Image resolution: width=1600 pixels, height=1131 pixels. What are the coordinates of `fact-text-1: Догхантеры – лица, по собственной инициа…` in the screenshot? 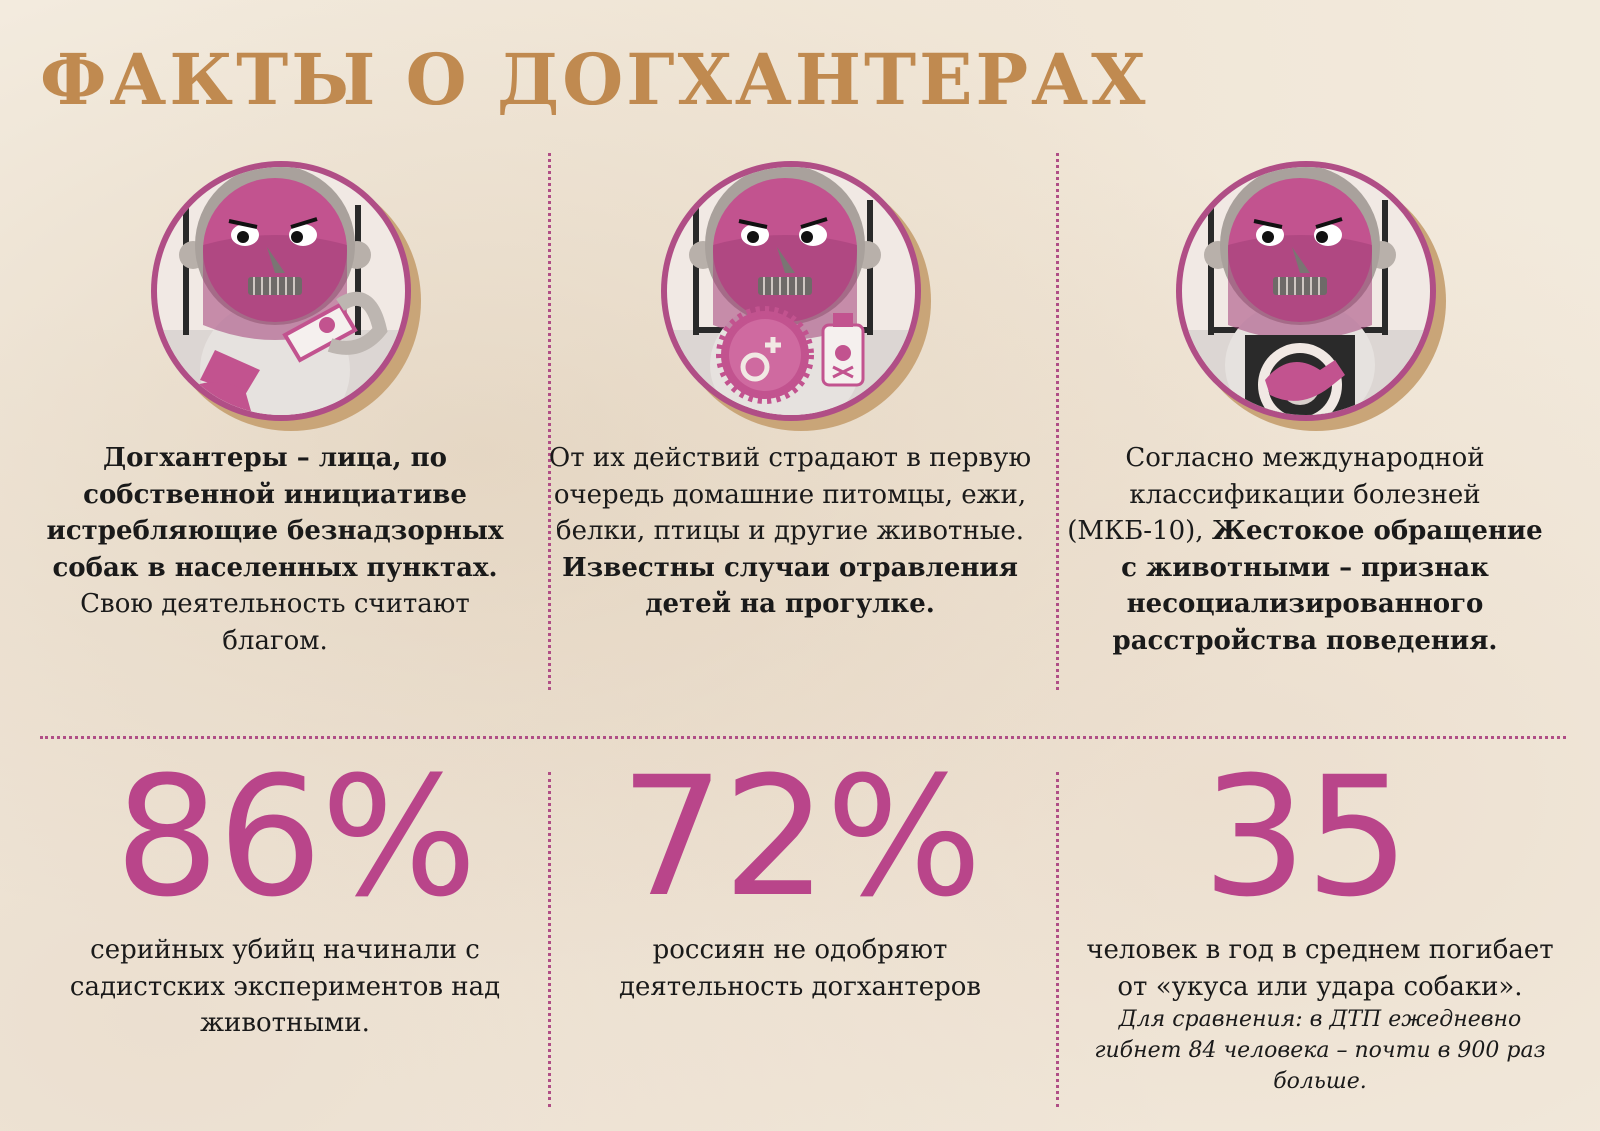 It's located at (275, 549).